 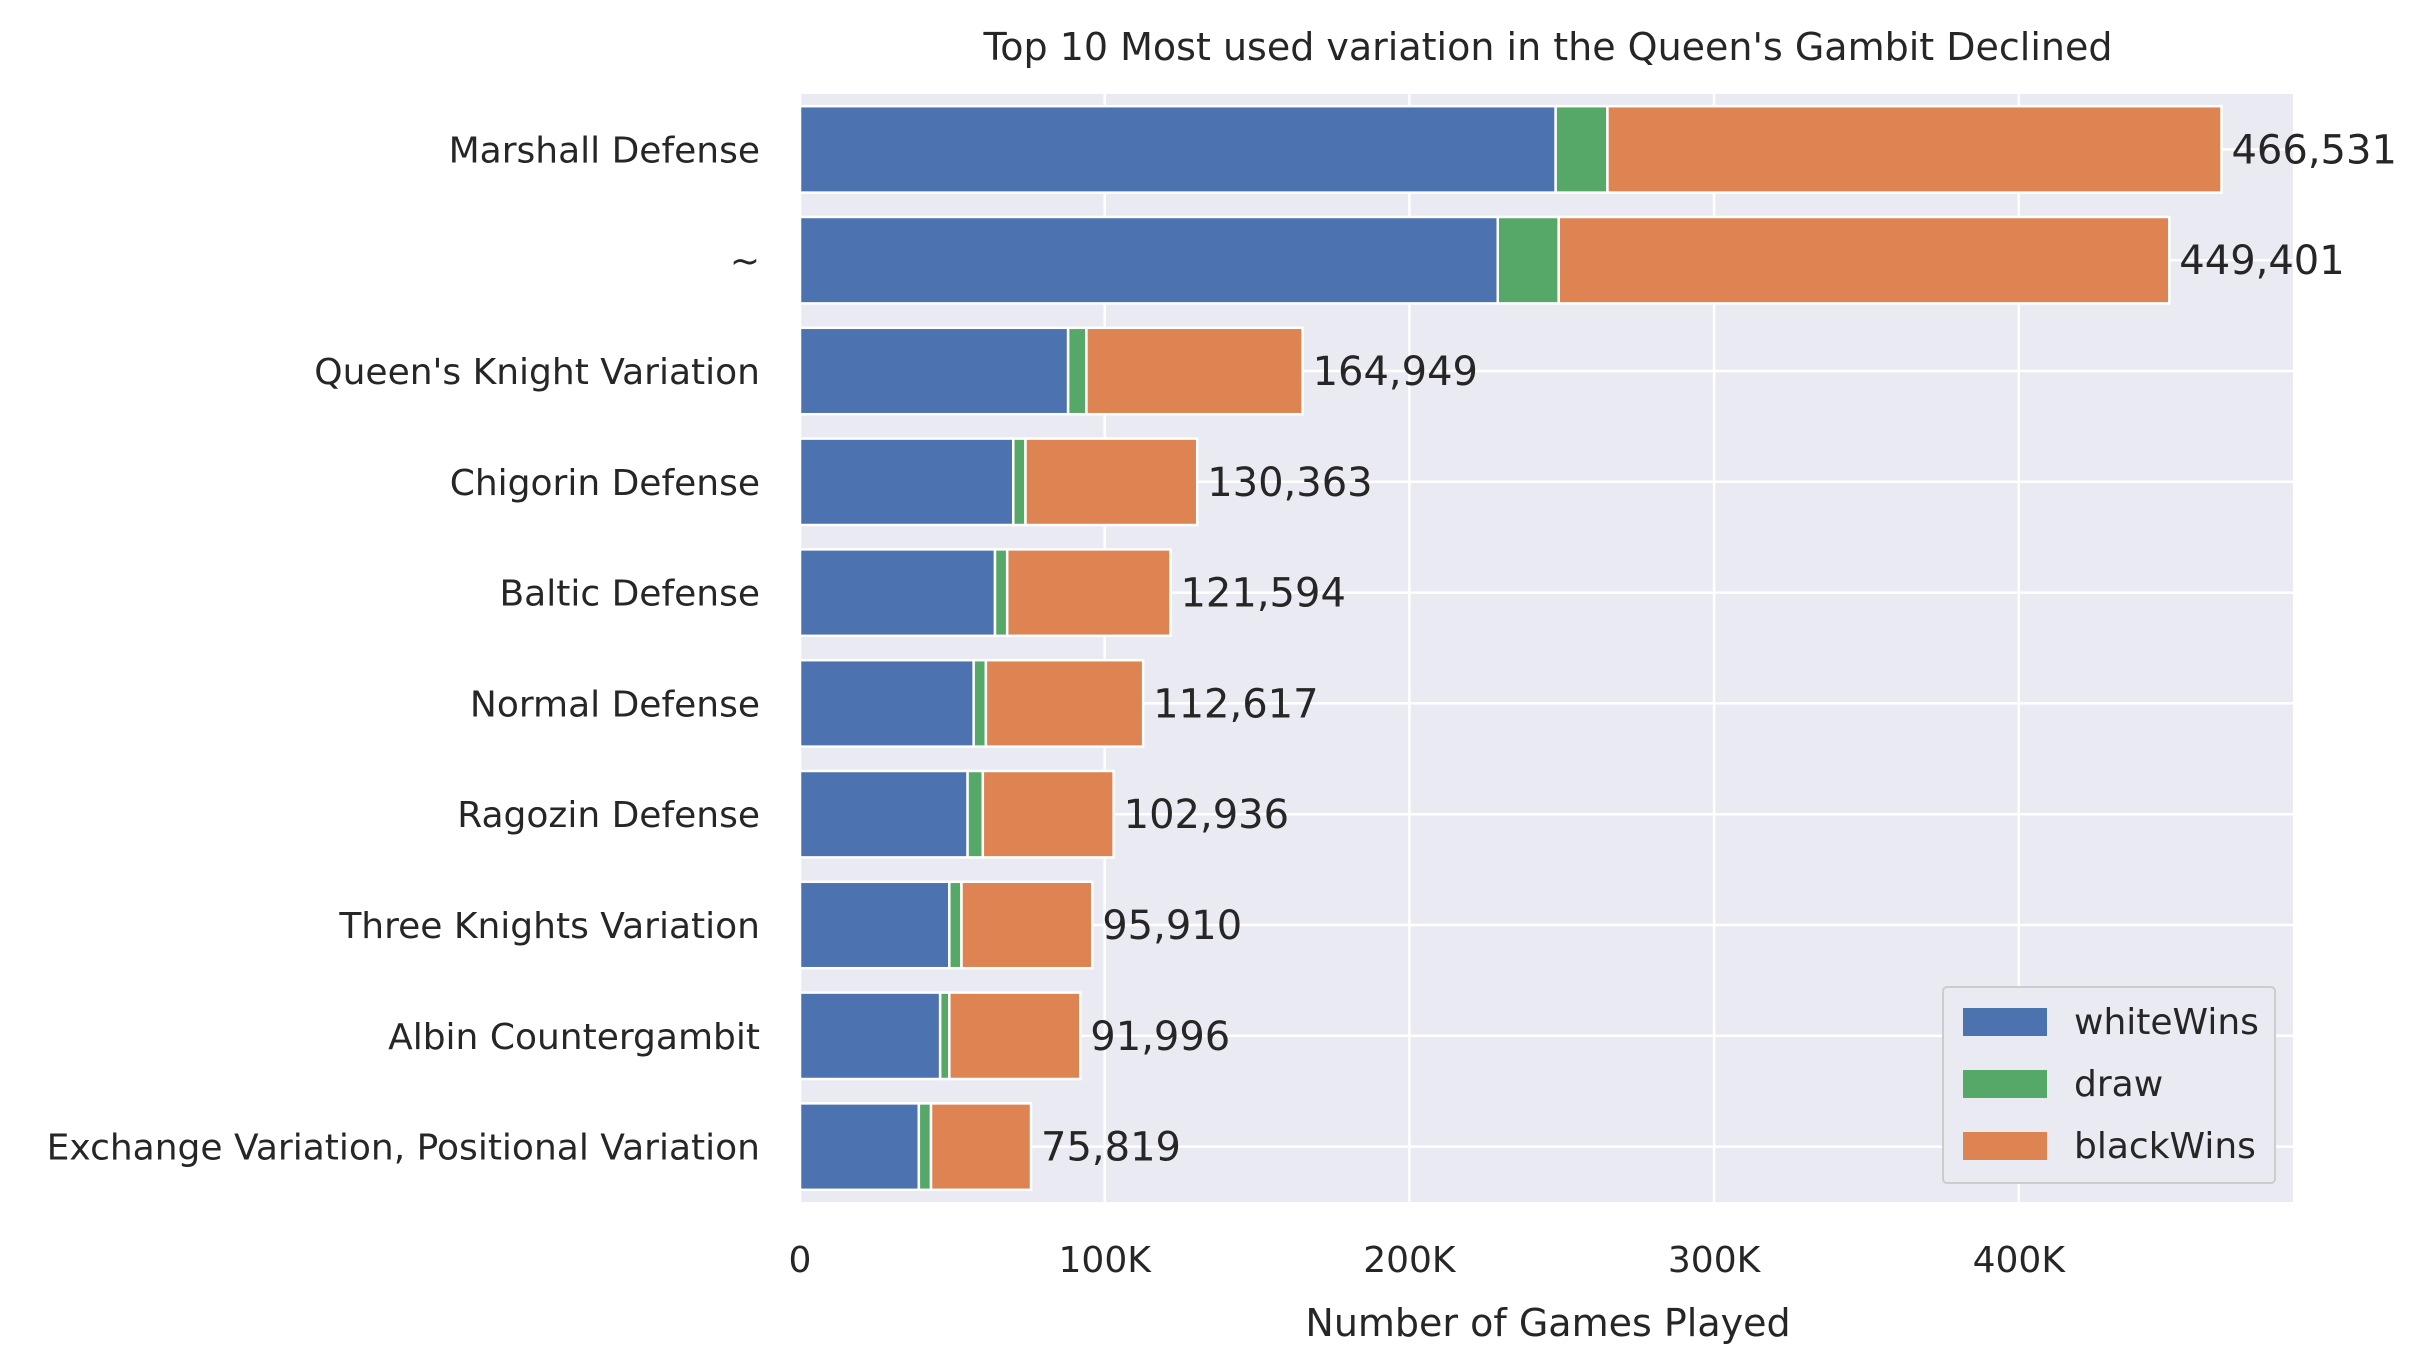 I want to click on total-label: 91,996, so click(x=1160, y=1037).